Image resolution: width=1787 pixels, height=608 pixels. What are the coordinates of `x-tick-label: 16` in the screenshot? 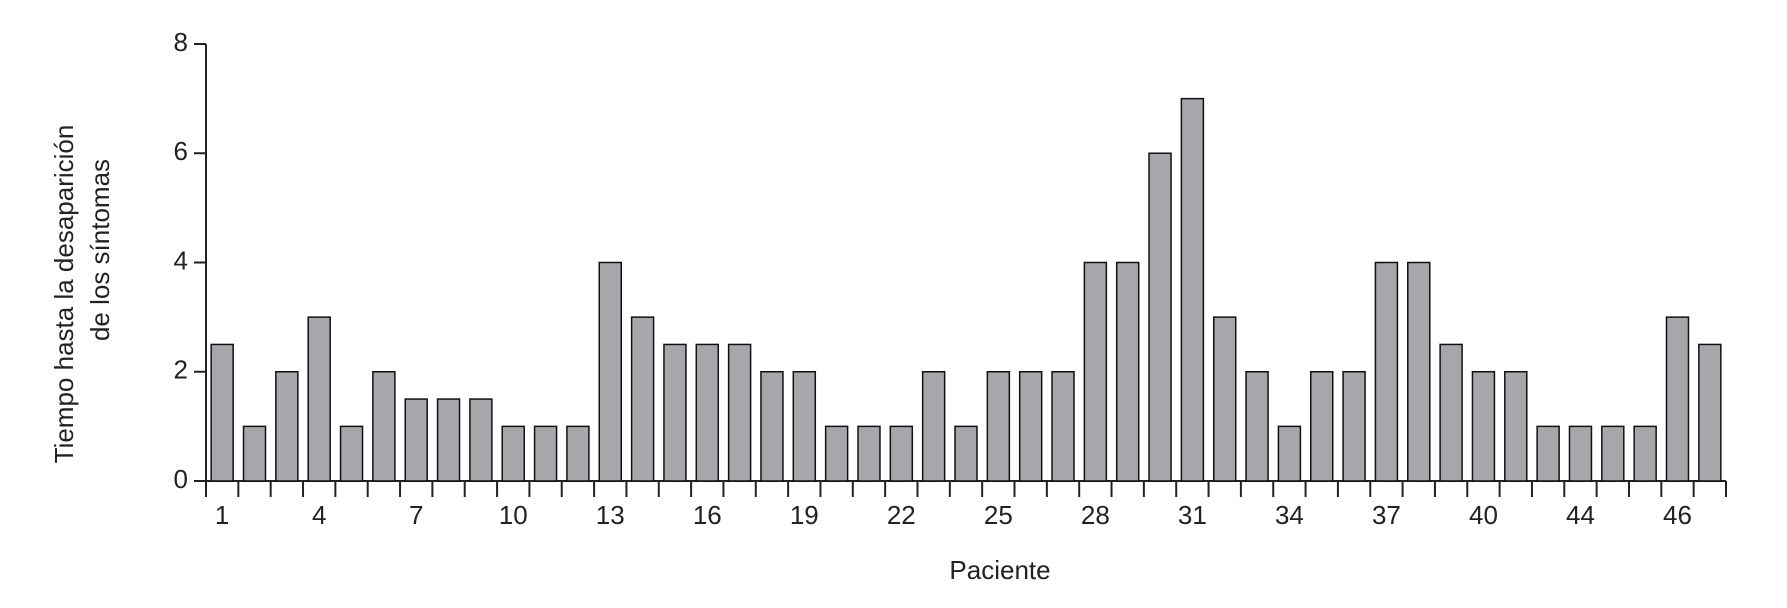 It's located at (707, 515).